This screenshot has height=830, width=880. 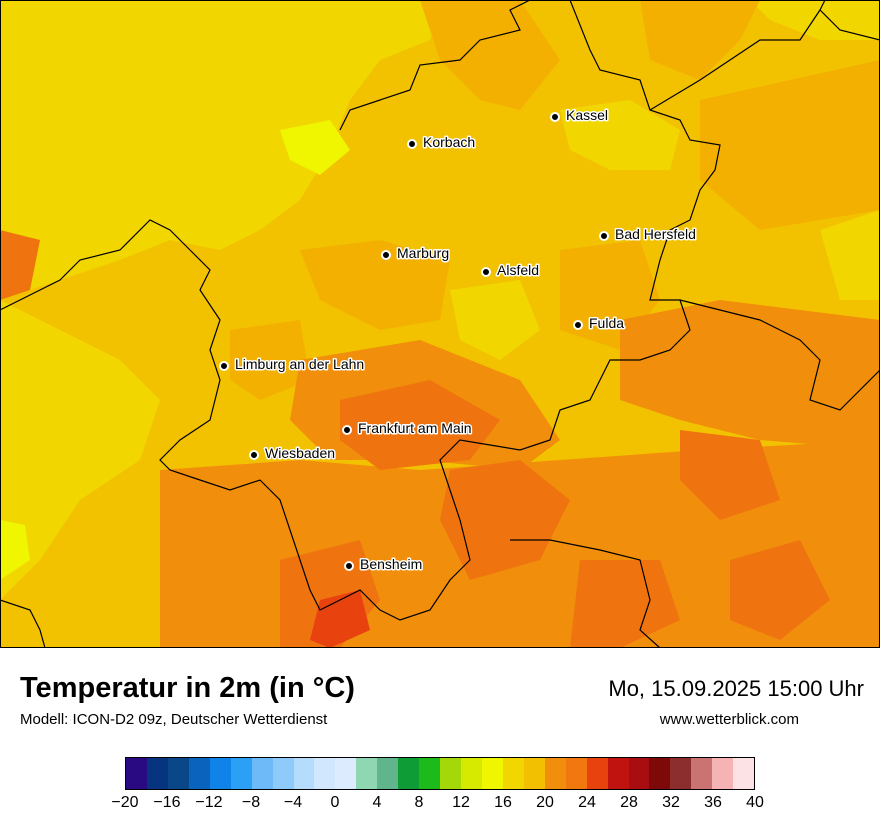 What do you see at coordinates (729, 719) in the screenshot?
I see `website-link: www.wetterblick.com` at bounding box center [729, 719].